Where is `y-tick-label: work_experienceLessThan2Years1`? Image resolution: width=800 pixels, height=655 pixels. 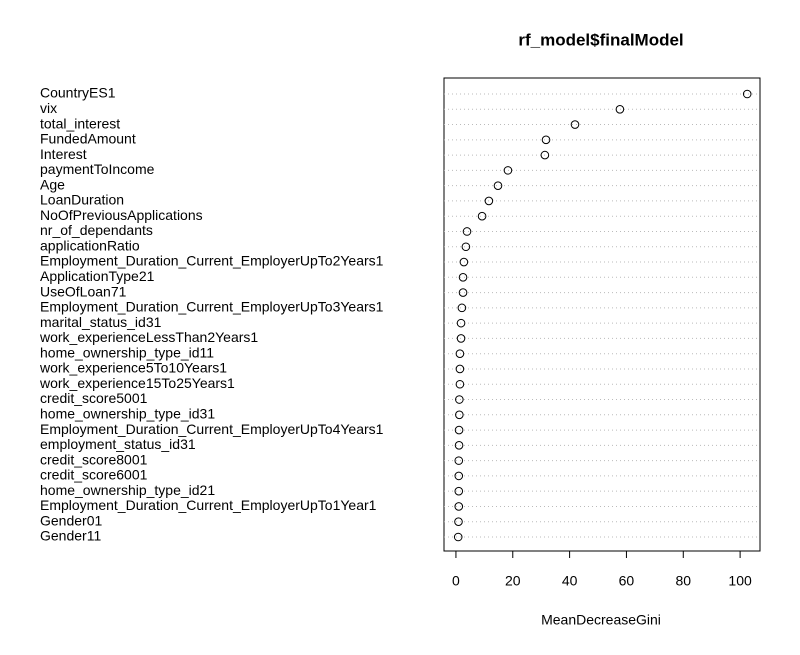 y-tick-label: work_experienceLessThan2Years1 is located at coordinates (148, 337).